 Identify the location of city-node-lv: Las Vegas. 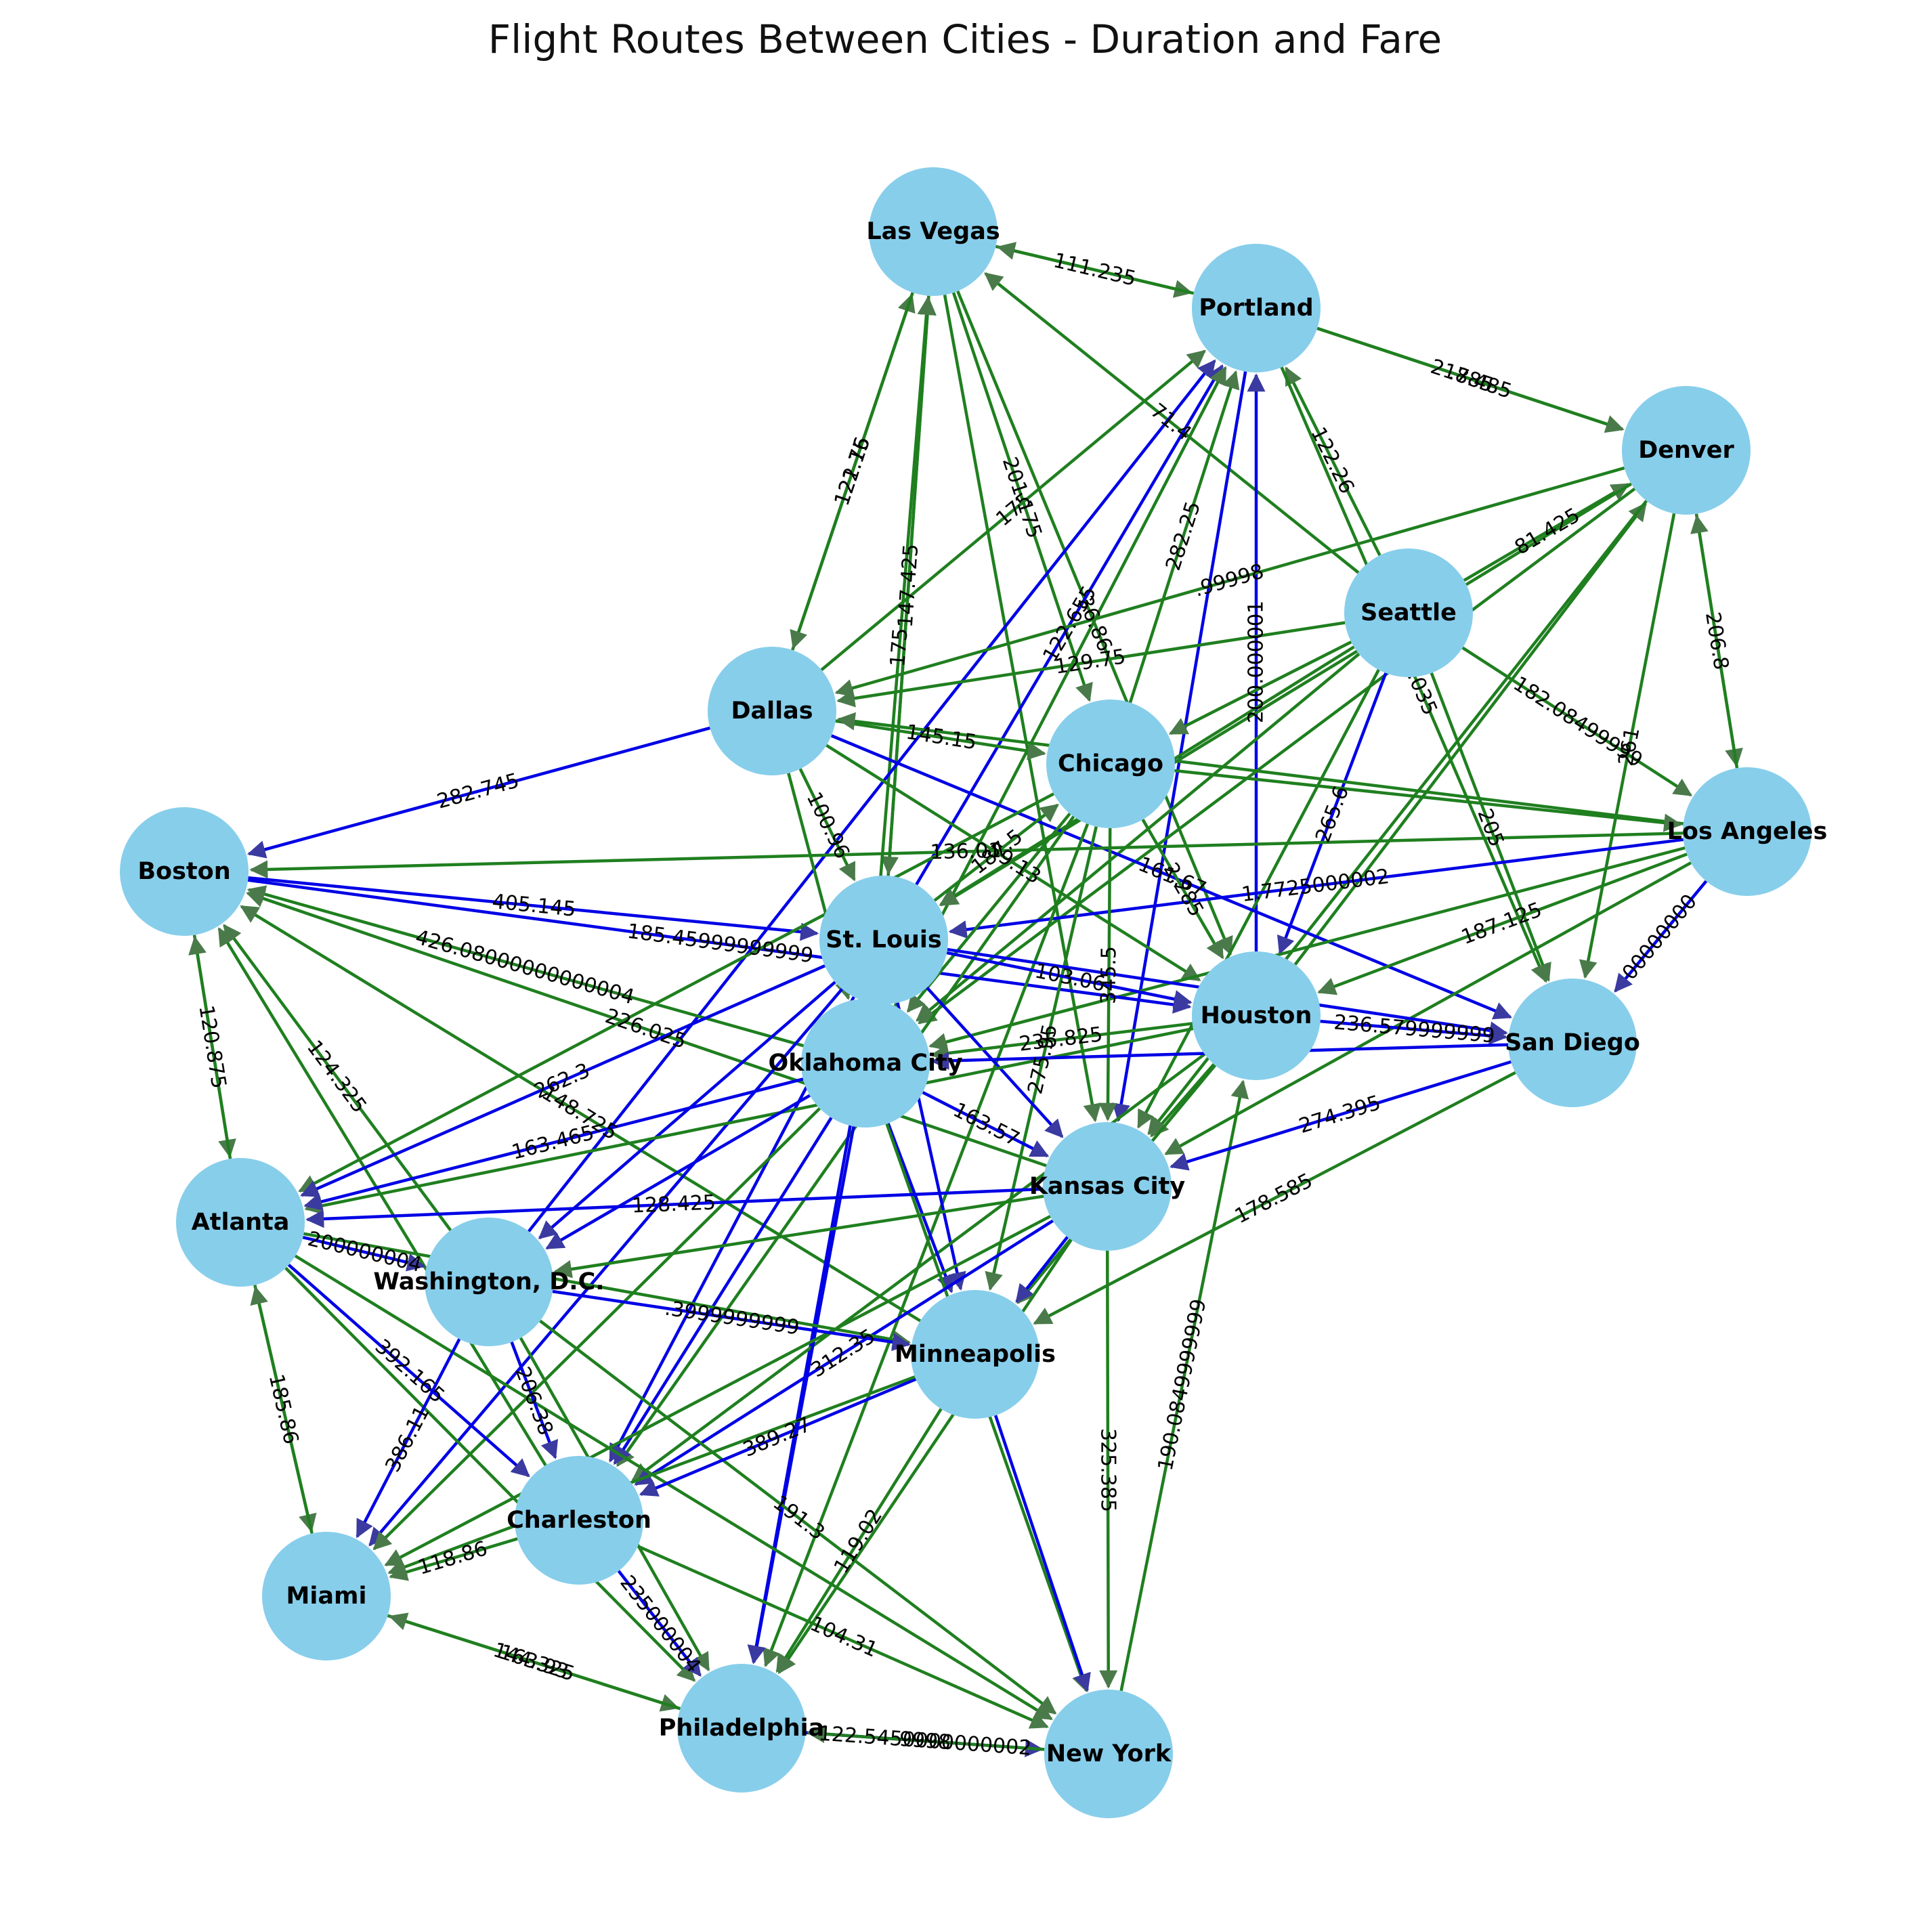
(933, 231).